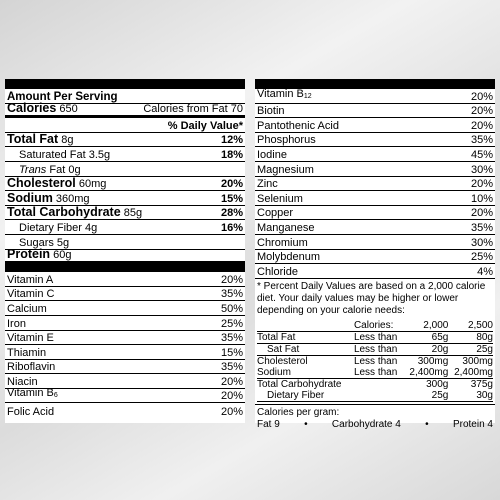 This screenshot has width=500, height=500. I want to click on mineral-row: Phosphorus 35%, so click(375, 140).